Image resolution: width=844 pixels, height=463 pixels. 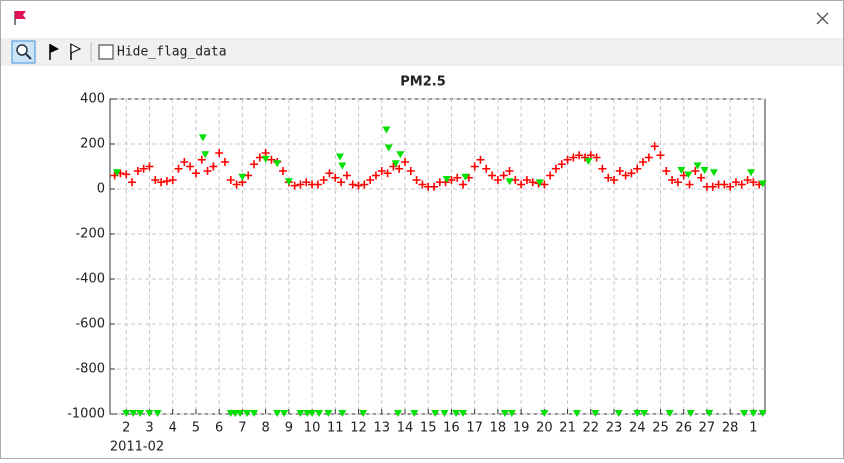 What do you see at coordinates (381, 428) in the screenshot?
I see `x-tick-label: 13` at bounding box center [381, 428].